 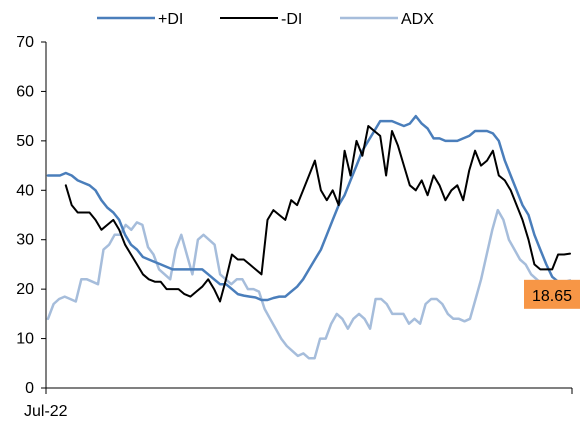 What do you see at coordinates (291, 19) in the screenshot?
I see `legend-label-di: -DI` at bounding box center [291, 19].